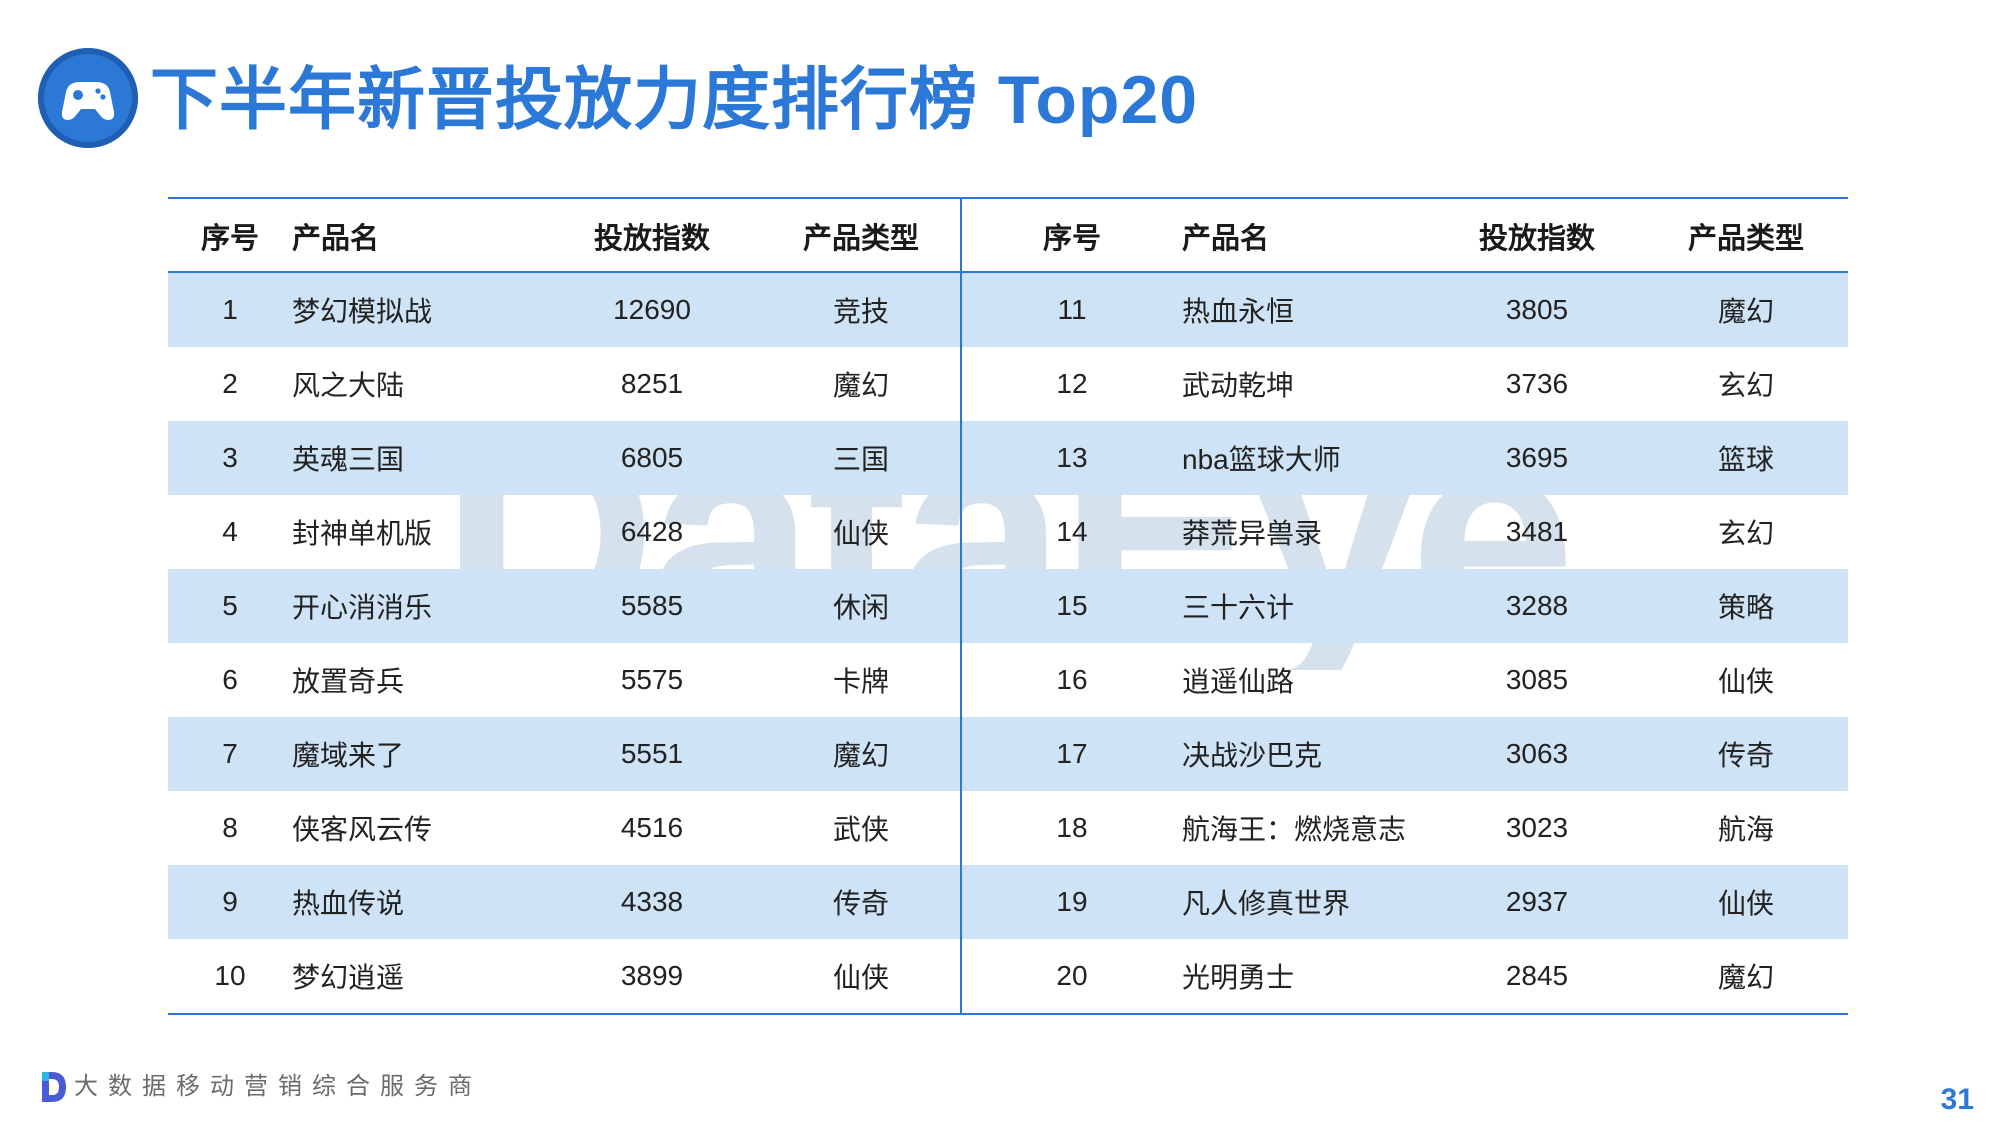 The width and height of the screenshot is (2000, 1125). I want to click on product-name-cell: 英魂三国, so click(348, 459).